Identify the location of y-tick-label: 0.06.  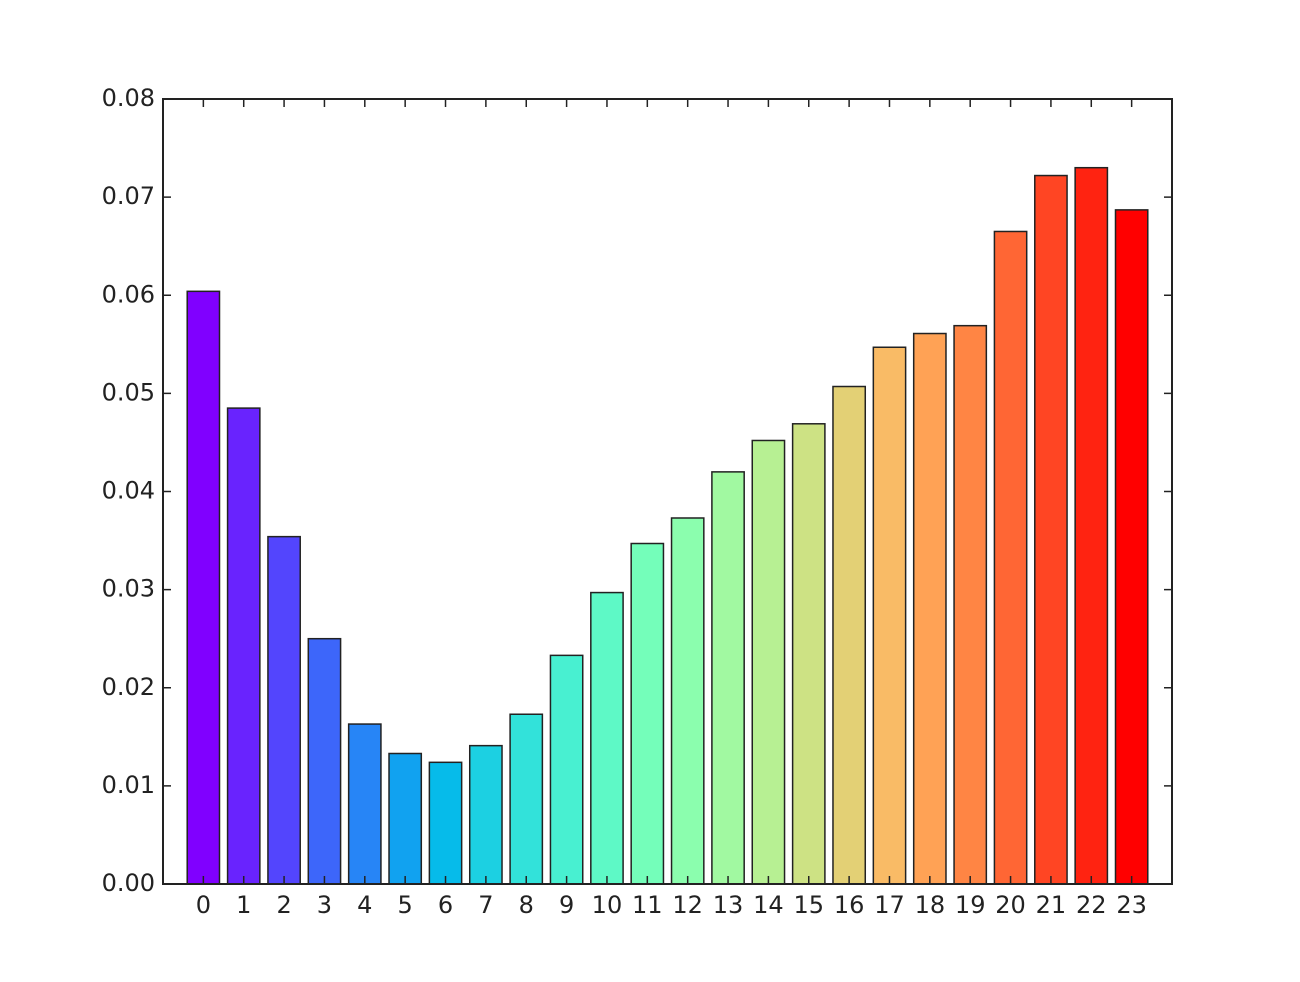
(128, 294).